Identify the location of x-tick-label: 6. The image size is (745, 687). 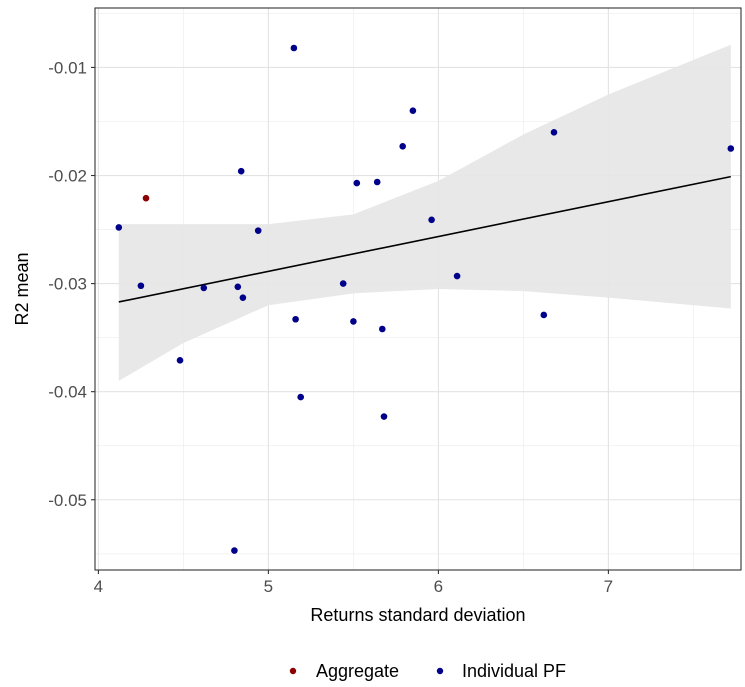
(438, 586).